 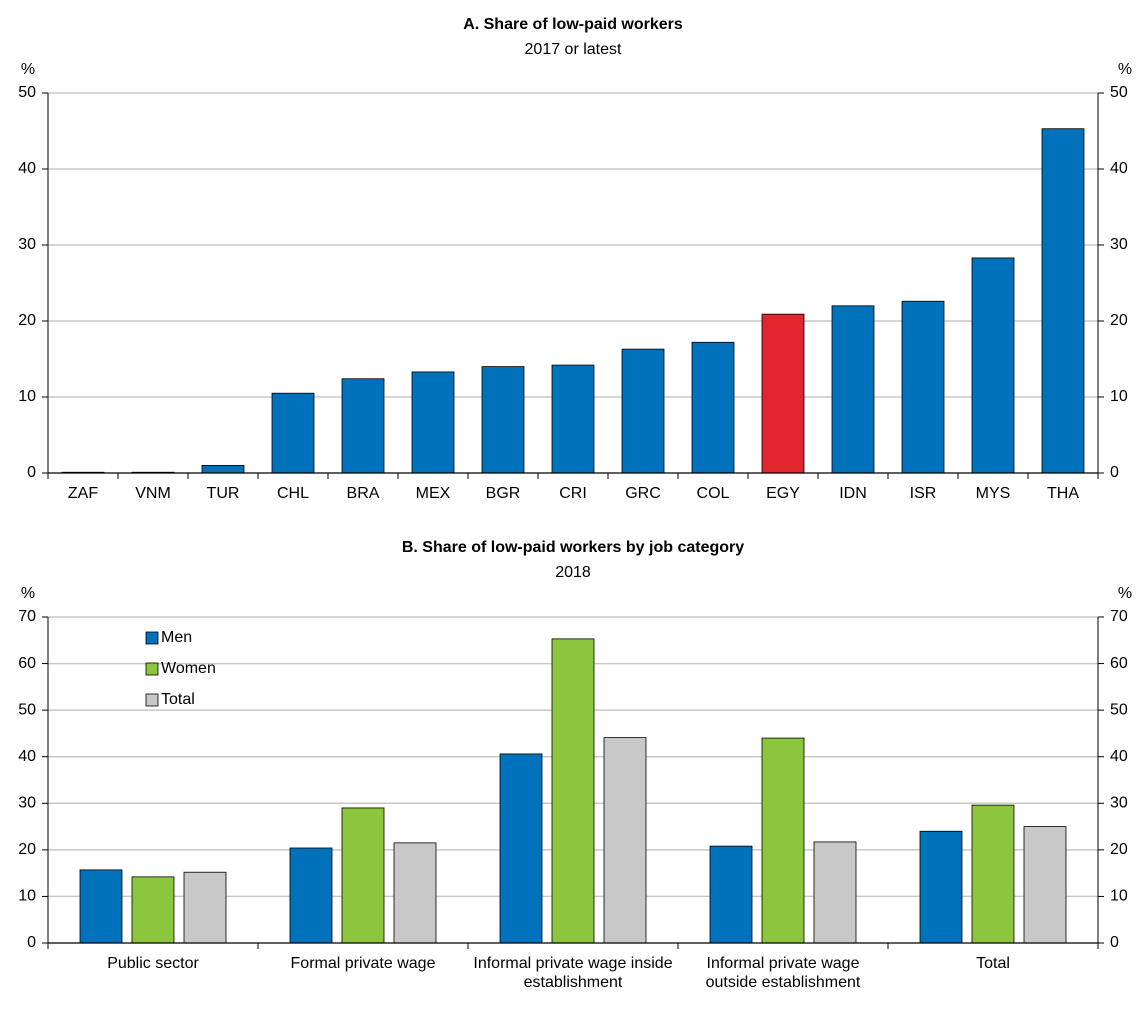 What do you see at coordinates (363, 963) in the screenshot?
I see `x-tick-label: Formal private wage` at bounding box center [363, 963].